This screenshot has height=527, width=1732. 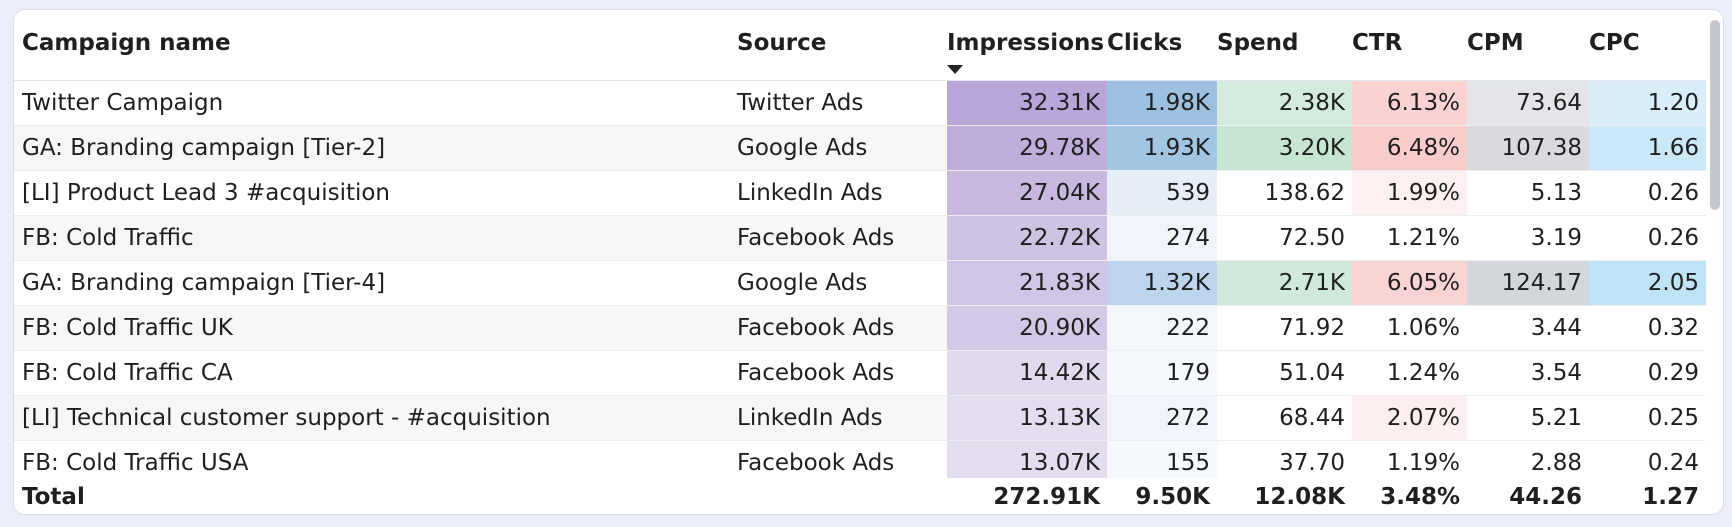 What do you see at coordinates (1528, 328) in the screenshot?
I see `cell-cpm: 3.44` at bounding box center [1528, 328].